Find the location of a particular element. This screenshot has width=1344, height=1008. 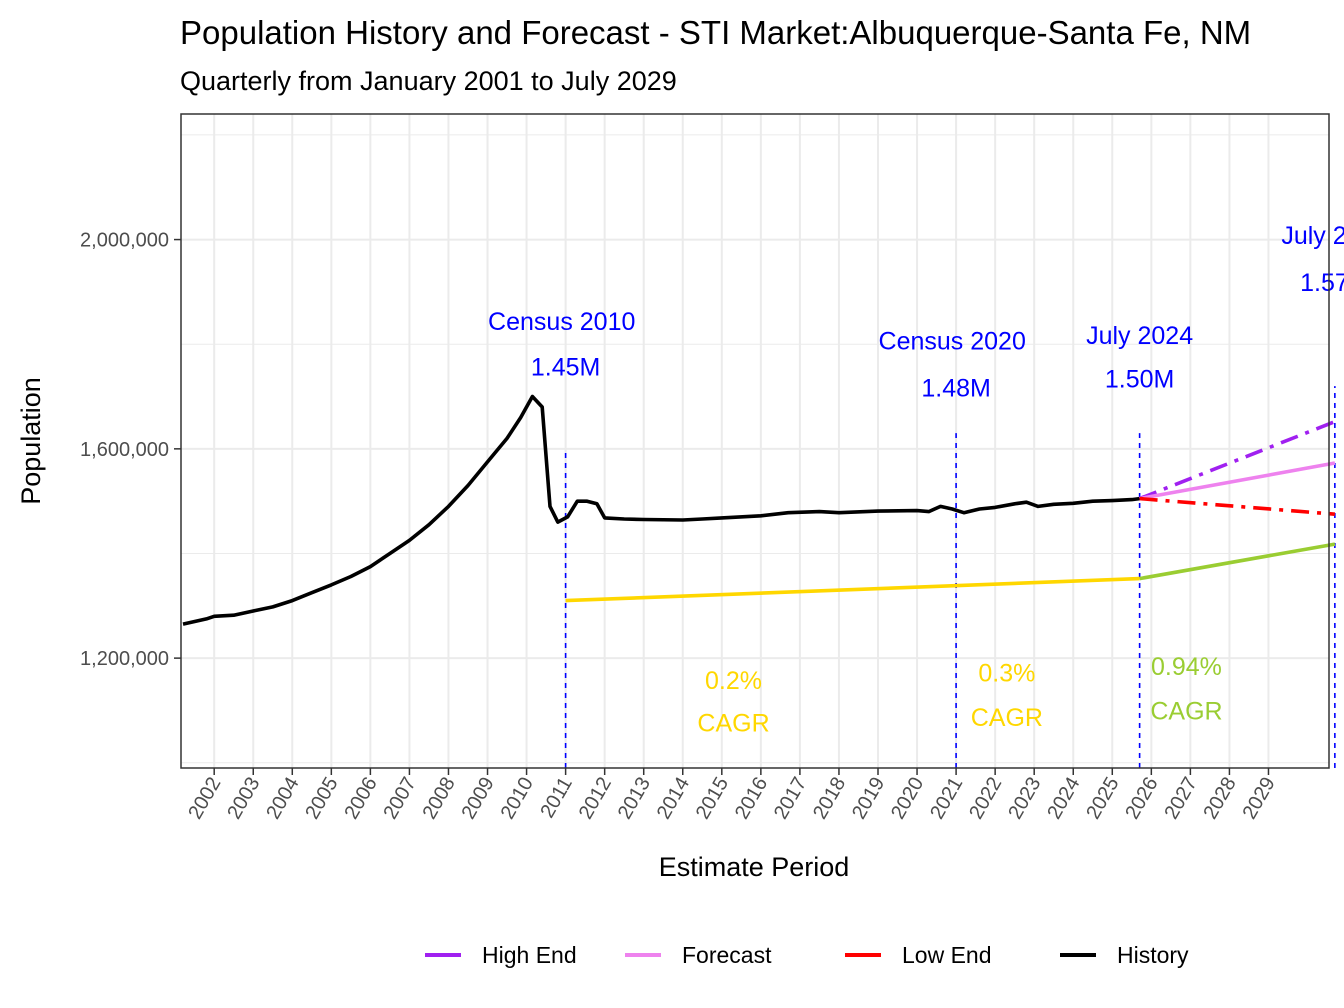

annotation-label: Census 2020 is located at coordinates (952, 341).